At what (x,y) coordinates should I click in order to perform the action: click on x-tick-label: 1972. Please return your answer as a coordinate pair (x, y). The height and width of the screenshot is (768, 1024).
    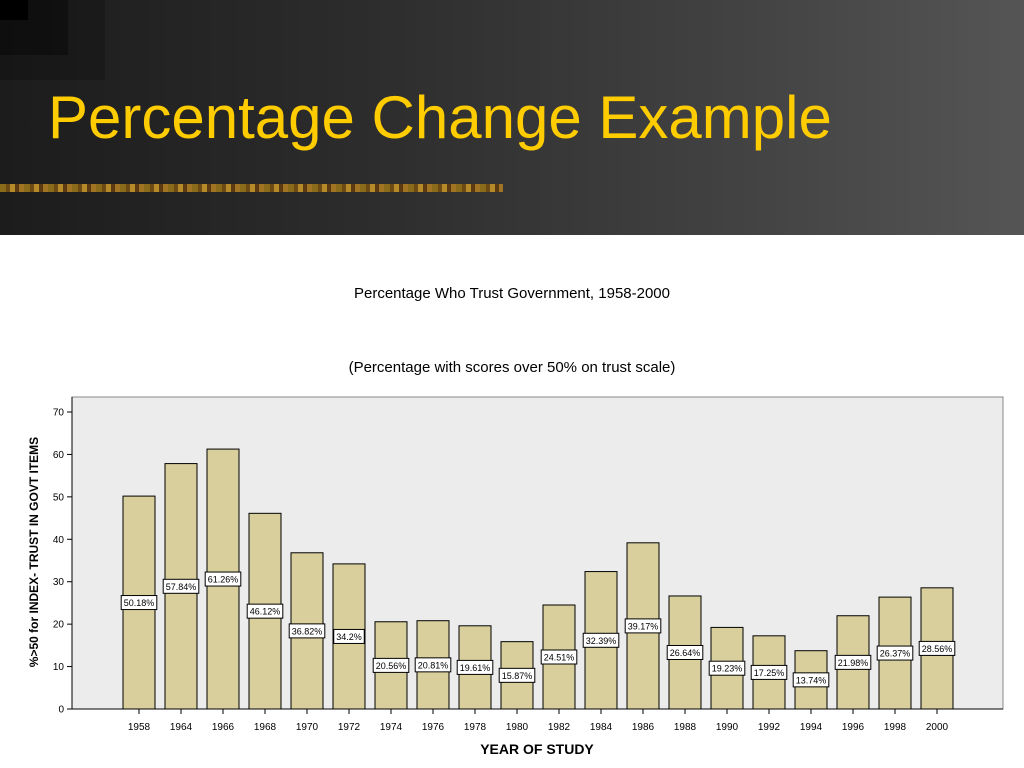
    Looking at the image, I should click on (349, 727).